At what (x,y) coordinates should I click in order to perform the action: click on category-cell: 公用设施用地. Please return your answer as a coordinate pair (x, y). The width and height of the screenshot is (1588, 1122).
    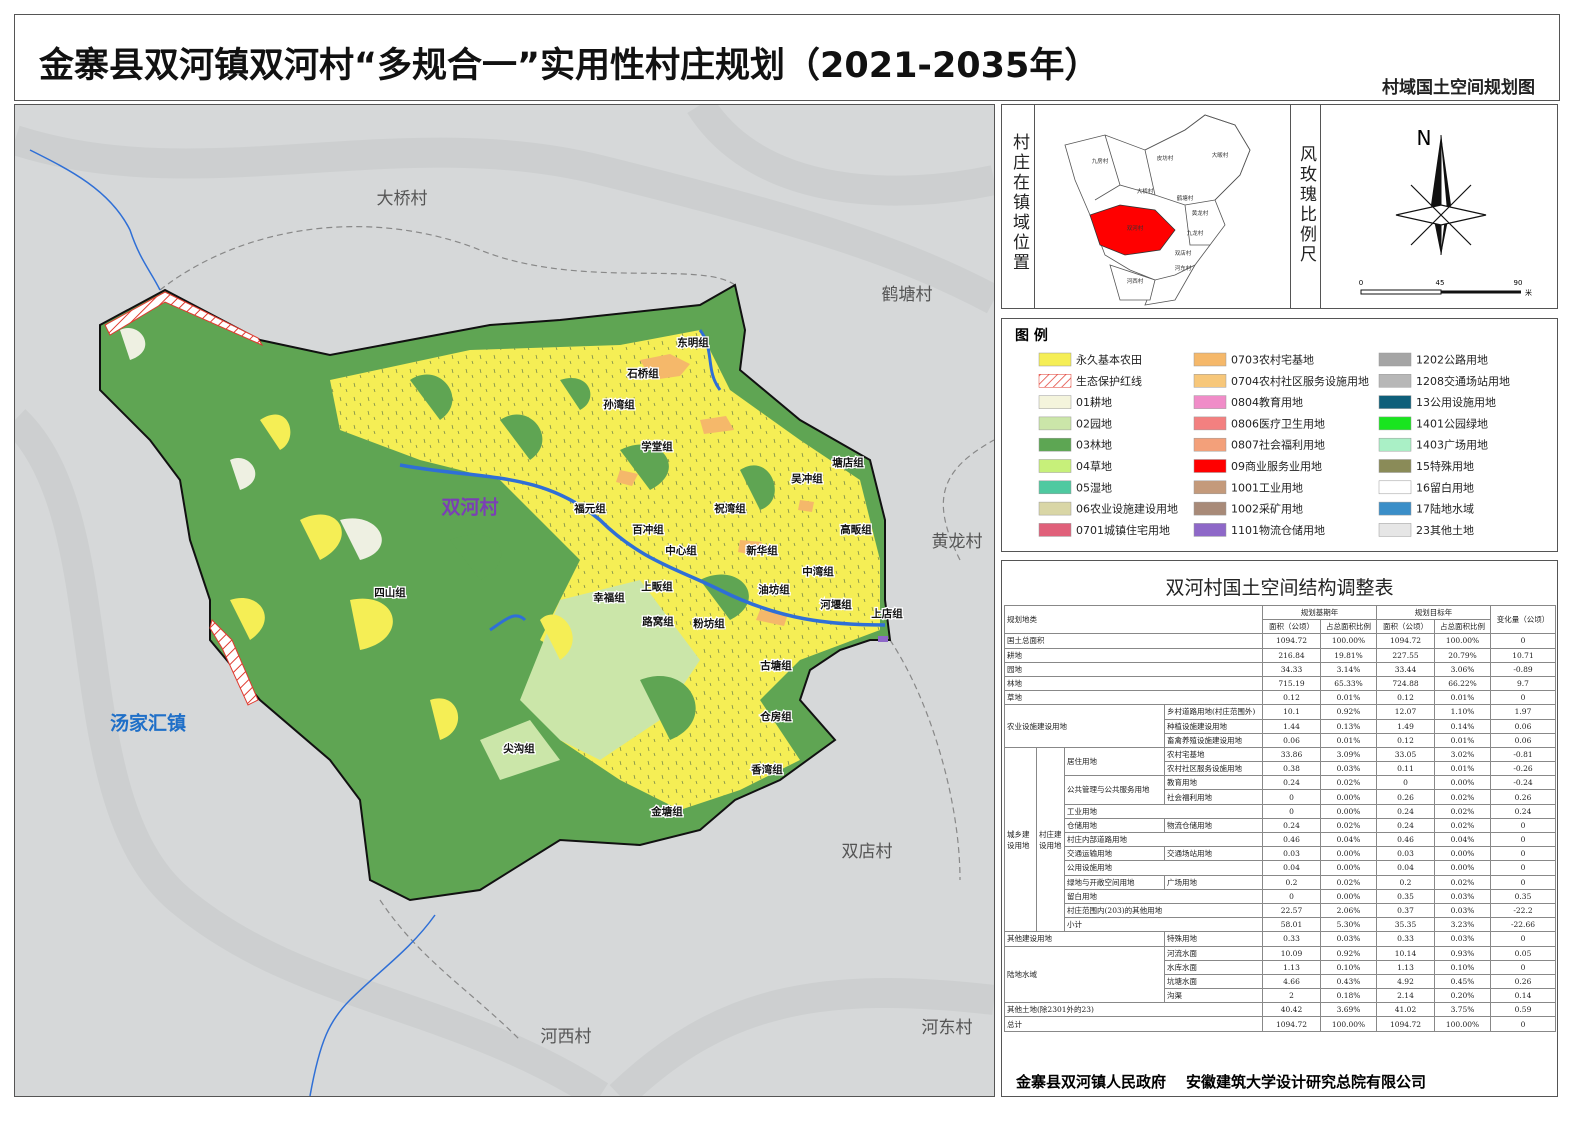
    Looking at the image, I should click on (1163, 868).